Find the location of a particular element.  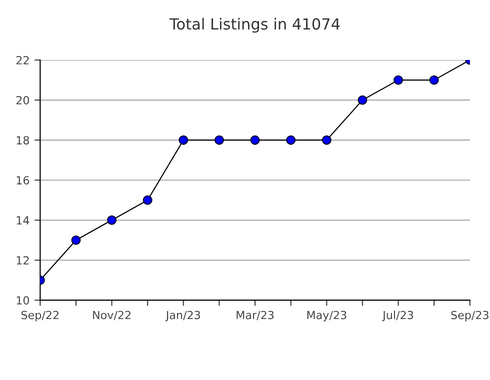

y-tick-label: 12 is located at coordinates (22, 260).